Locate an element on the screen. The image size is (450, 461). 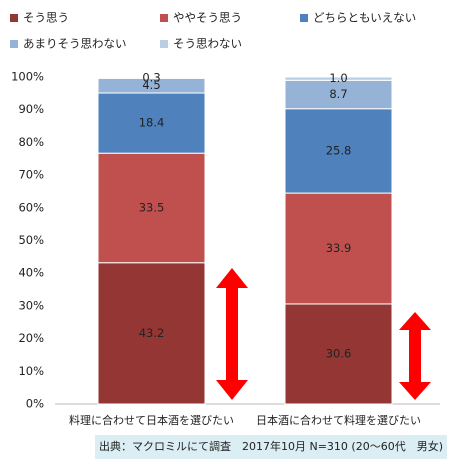
value-label: 33.9 is located at coordinates (339, 248).